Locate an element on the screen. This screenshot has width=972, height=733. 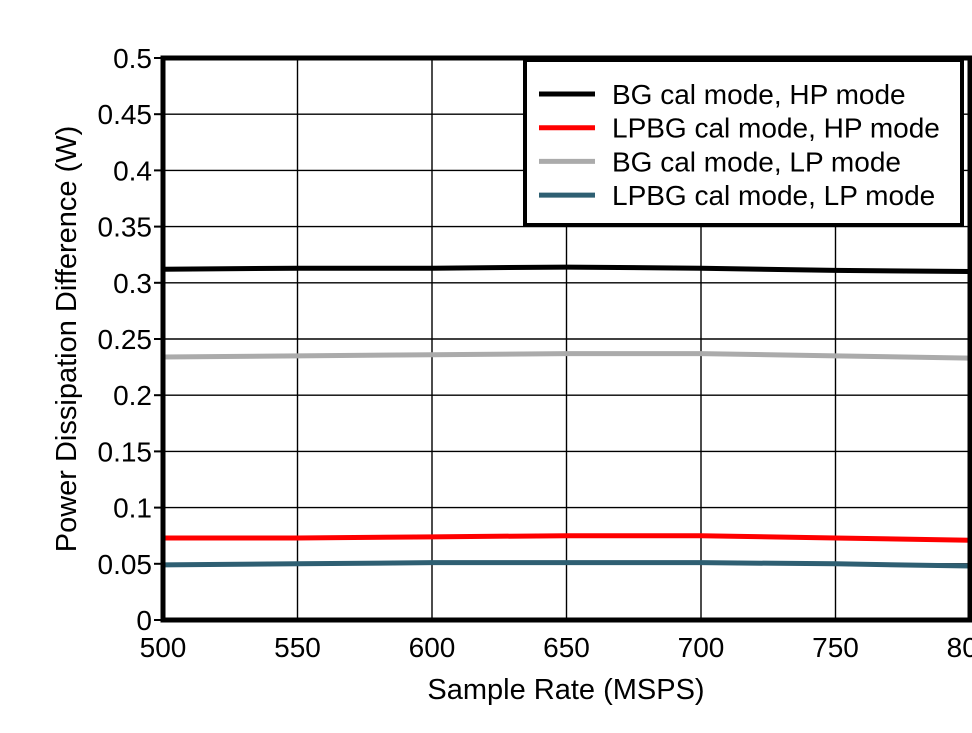
y-axis-title: Power Dissipation Difference (W) is located at coordinates (67, 339).